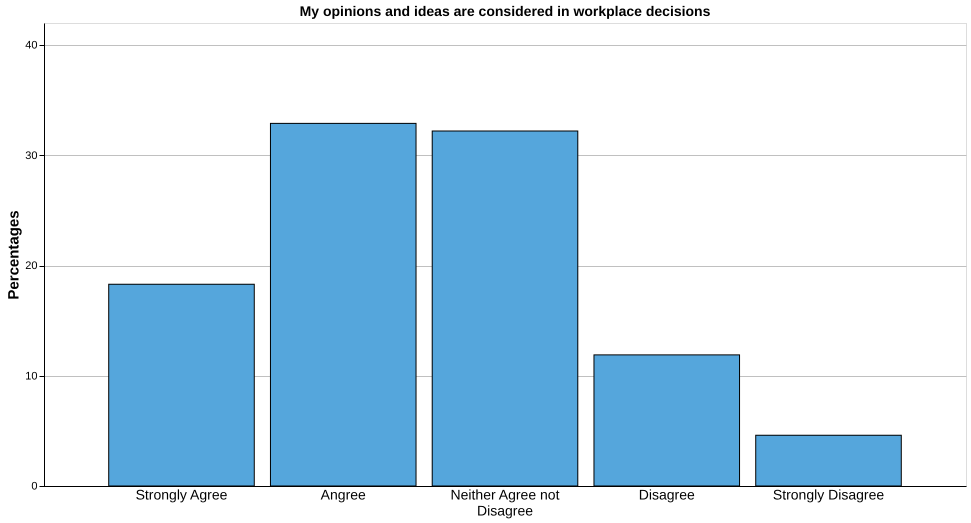 The image size is (971, 523). I want to click on x-tick-label: Disagree, so click(666, 494).